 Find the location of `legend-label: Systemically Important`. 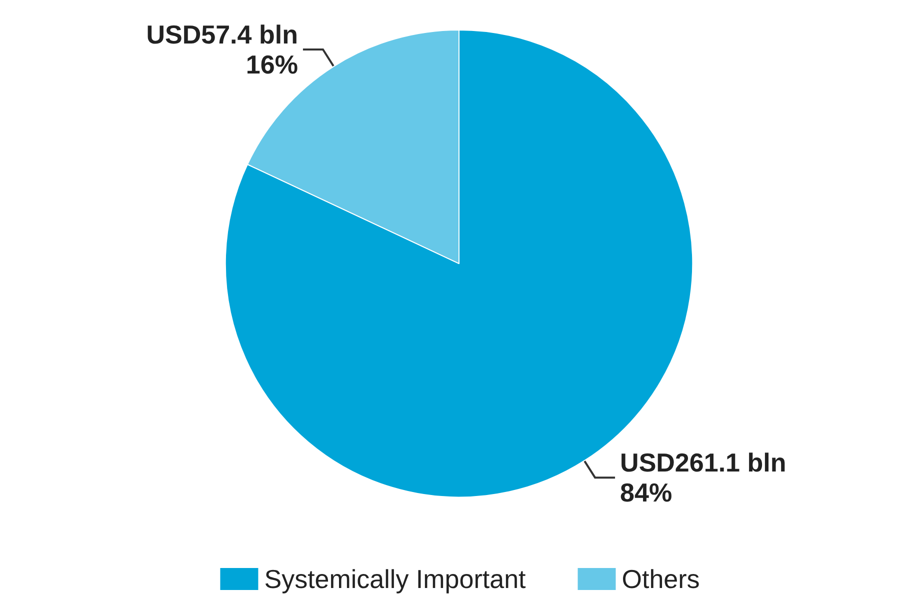

legend-label: Systemically Important is located at coordinates (395, 579).